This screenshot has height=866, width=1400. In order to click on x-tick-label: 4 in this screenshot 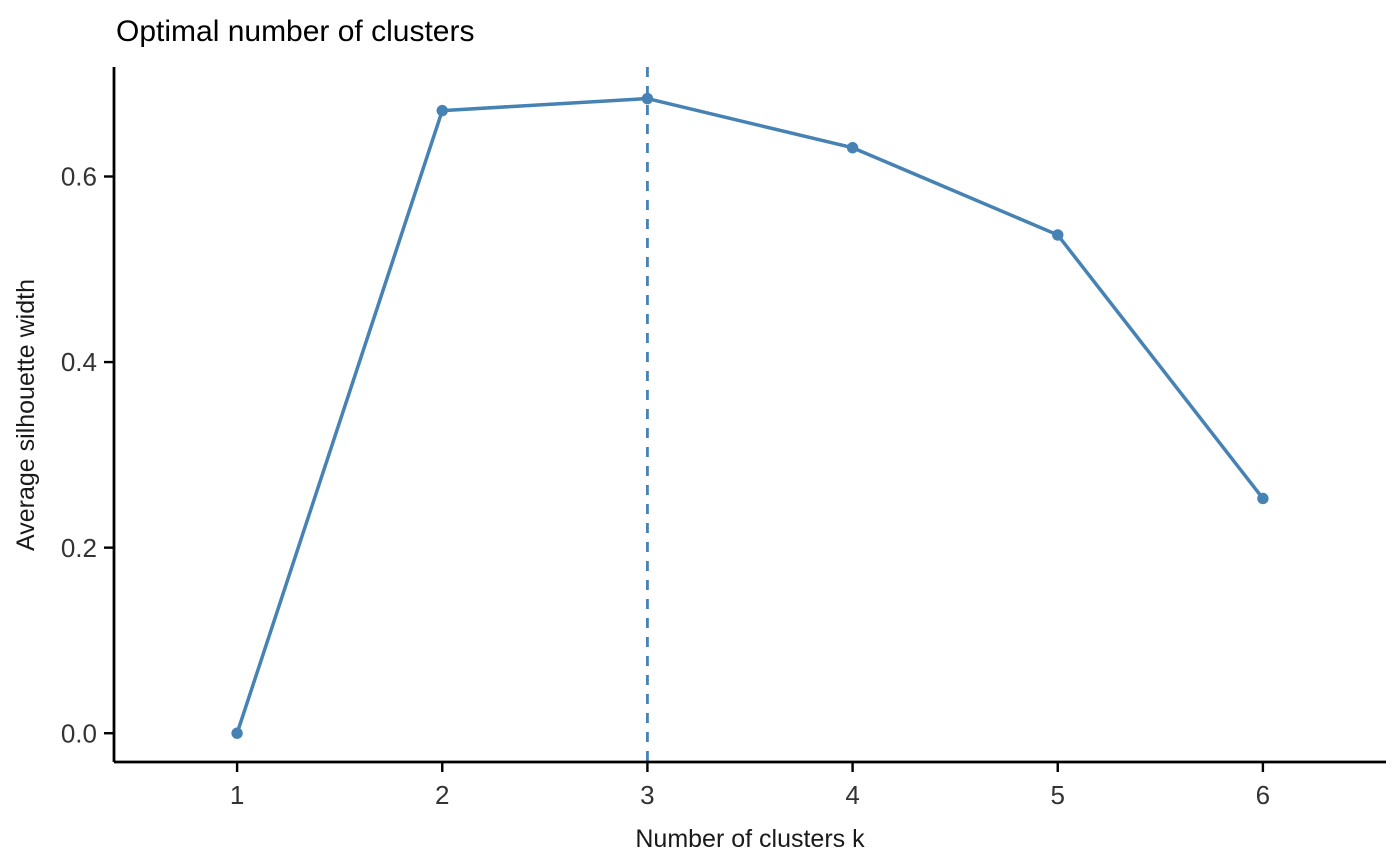, I will do `click(852, 795)`.